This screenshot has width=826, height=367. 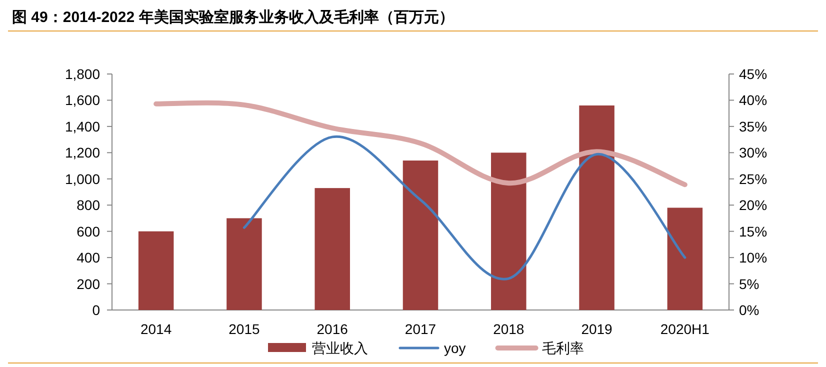 What do you see at coordinates (753, 231) in the screenshot?
I see `y2-tick-label: 15%` at bounding box center [753, 231].